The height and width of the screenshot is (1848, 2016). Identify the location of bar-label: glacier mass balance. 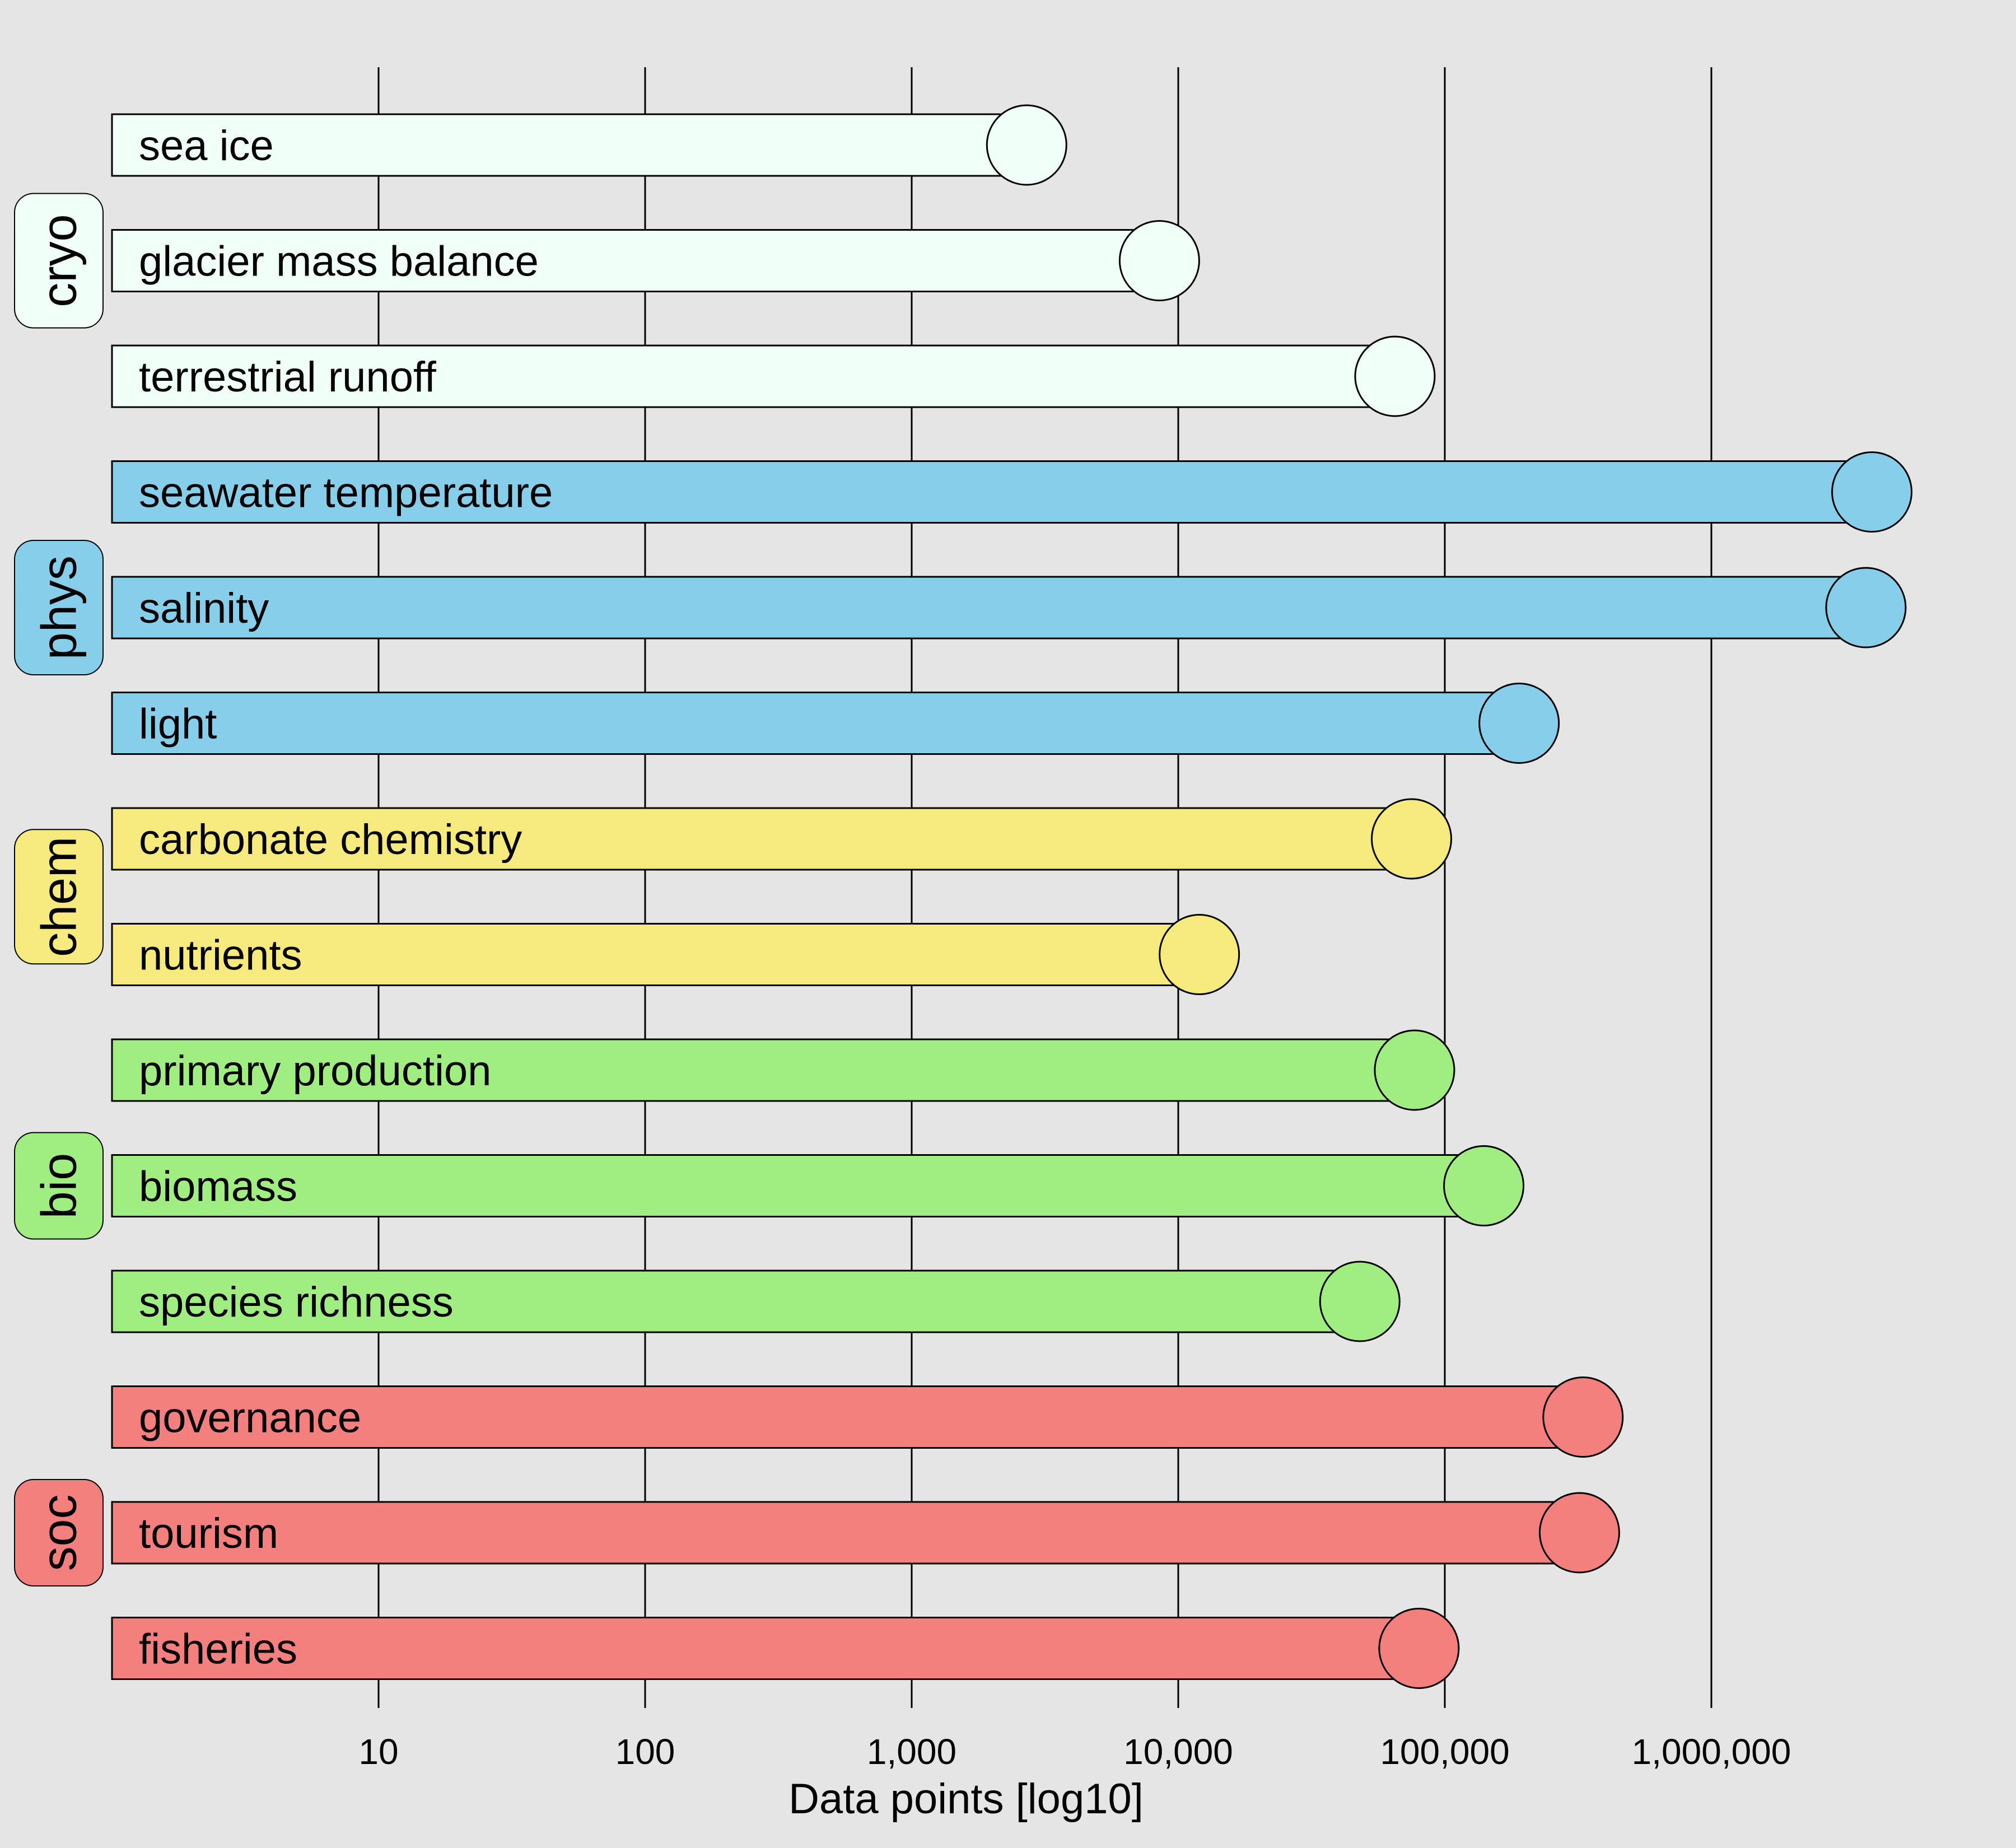
(339, 262).